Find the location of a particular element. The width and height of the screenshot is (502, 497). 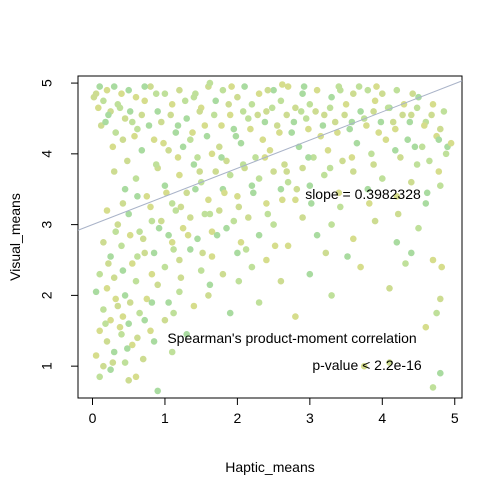

x-tick-label: 0 is located at coordinates (93, 418).